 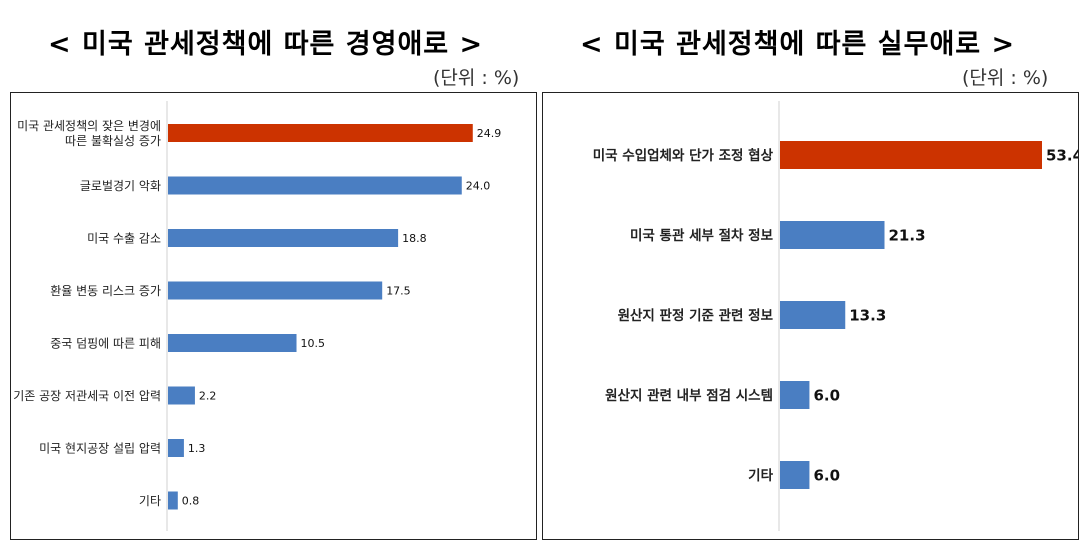 What do you see at coordinates (150, 501) in the screenshot?
I see `left-category-label-7: 기타` at bounding box center [150, 501].